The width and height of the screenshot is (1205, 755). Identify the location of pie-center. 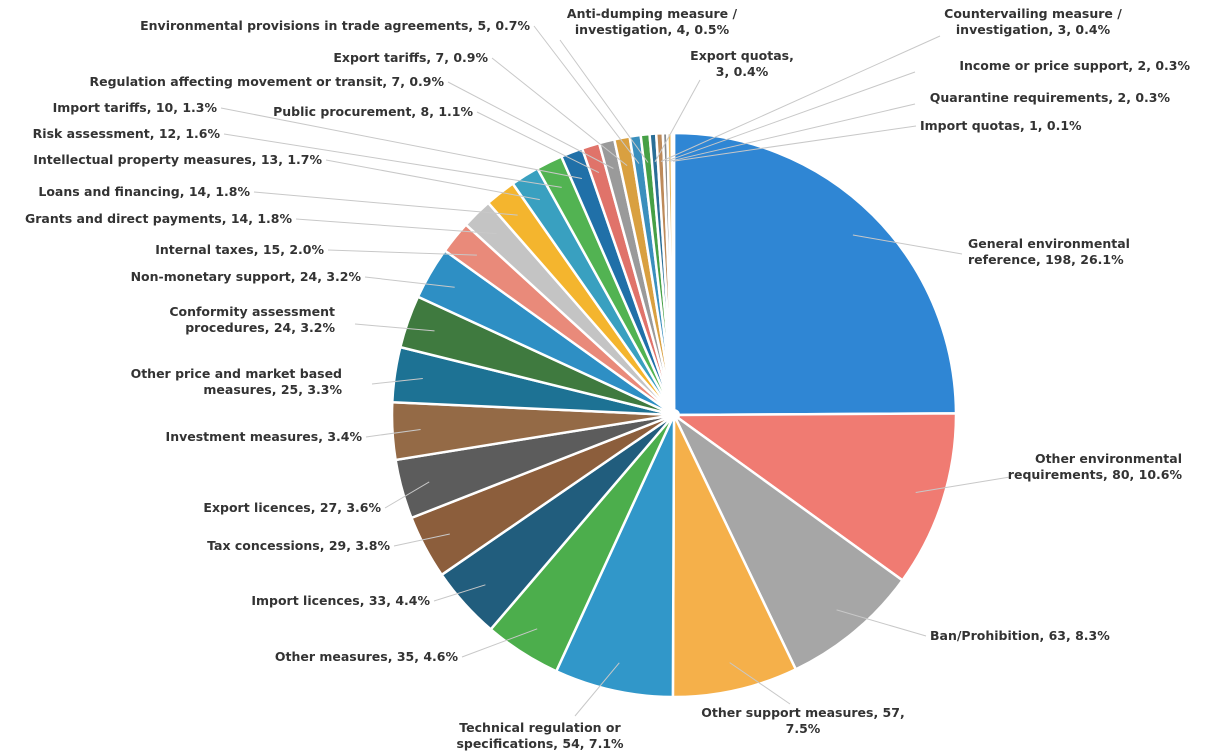
(674, 415).